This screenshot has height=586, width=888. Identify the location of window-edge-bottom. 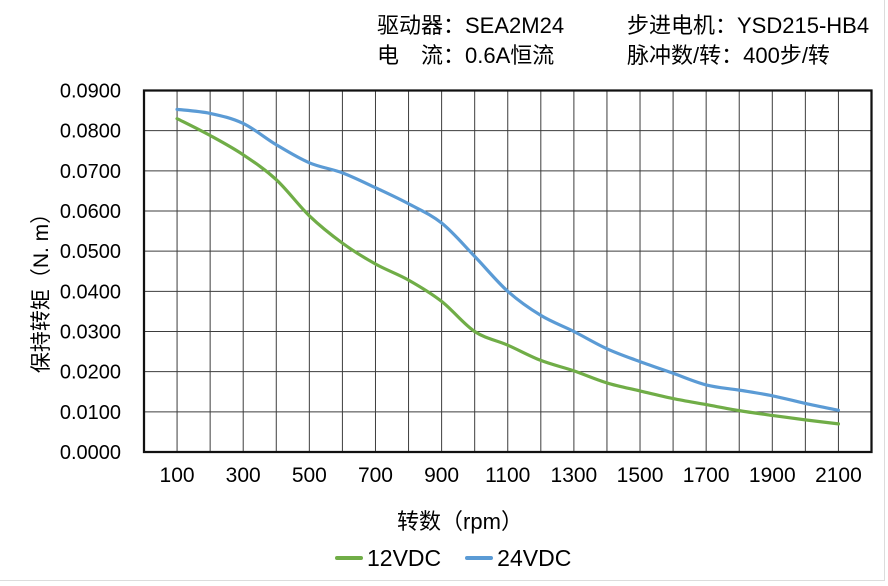
(442, 580).